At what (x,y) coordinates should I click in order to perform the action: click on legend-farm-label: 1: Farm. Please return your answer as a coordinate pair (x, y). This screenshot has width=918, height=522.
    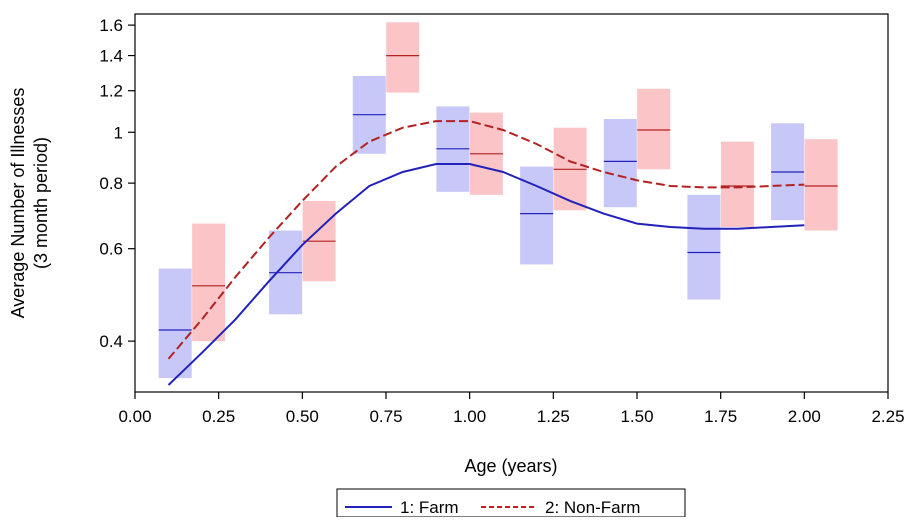
    Looking at the image, I should click on (429, 507).